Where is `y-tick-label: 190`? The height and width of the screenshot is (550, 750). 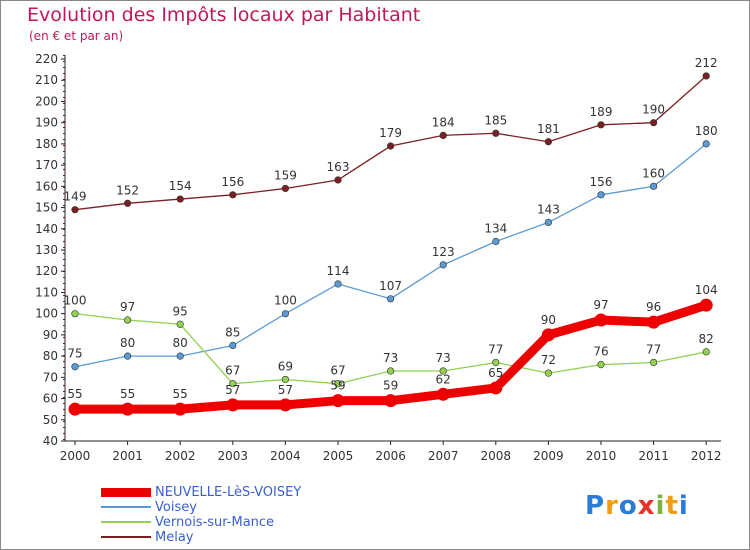 y-tick-label: 190 is located at coordinates (46, 123).